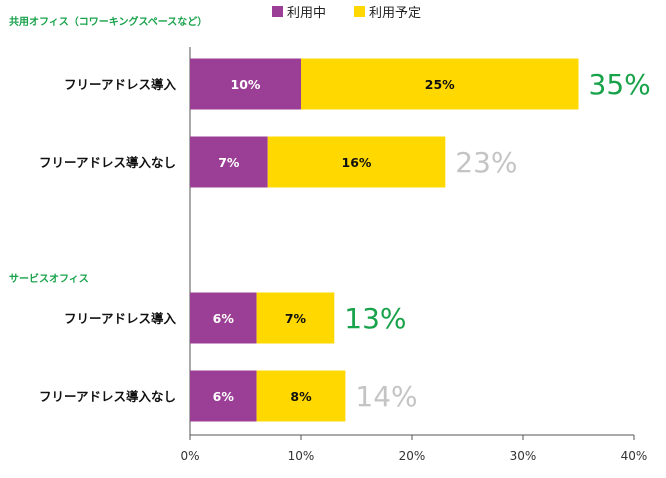 This screenshot has height=478, width=666. I want to click on bar-total-label: 13%, so click(375, 318).